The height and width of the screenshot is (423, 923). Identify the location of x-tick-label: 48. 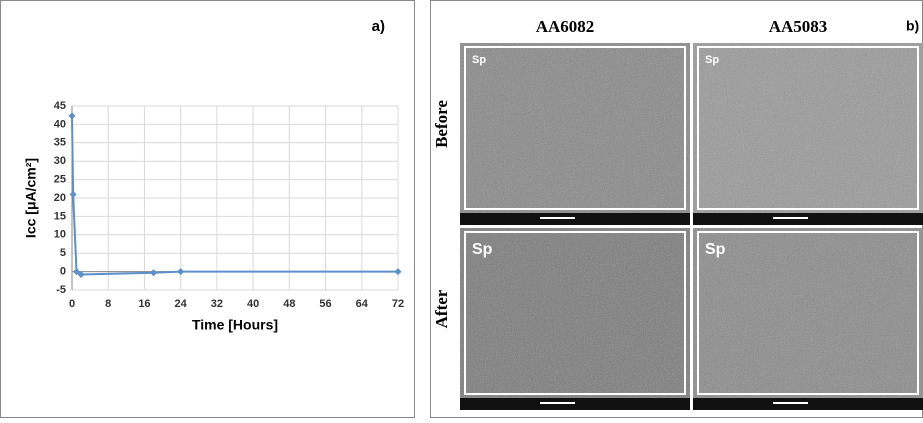
(289, 304).